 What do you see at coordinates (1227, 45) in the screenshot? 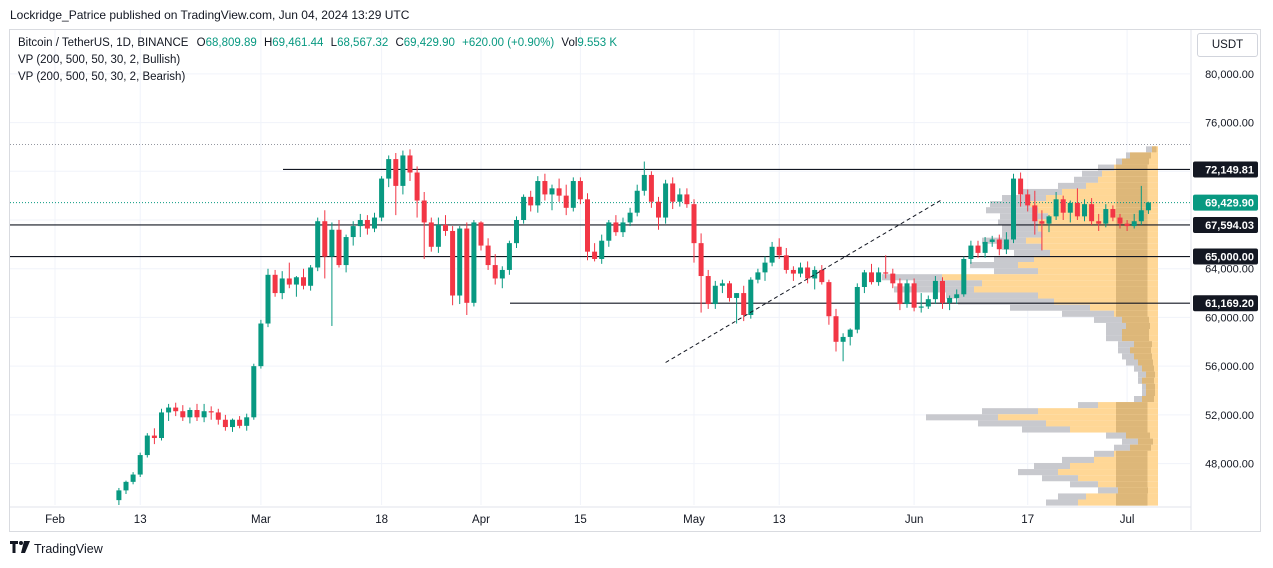
I see `currency-button: USDT` at bounding box center [1227, 45].